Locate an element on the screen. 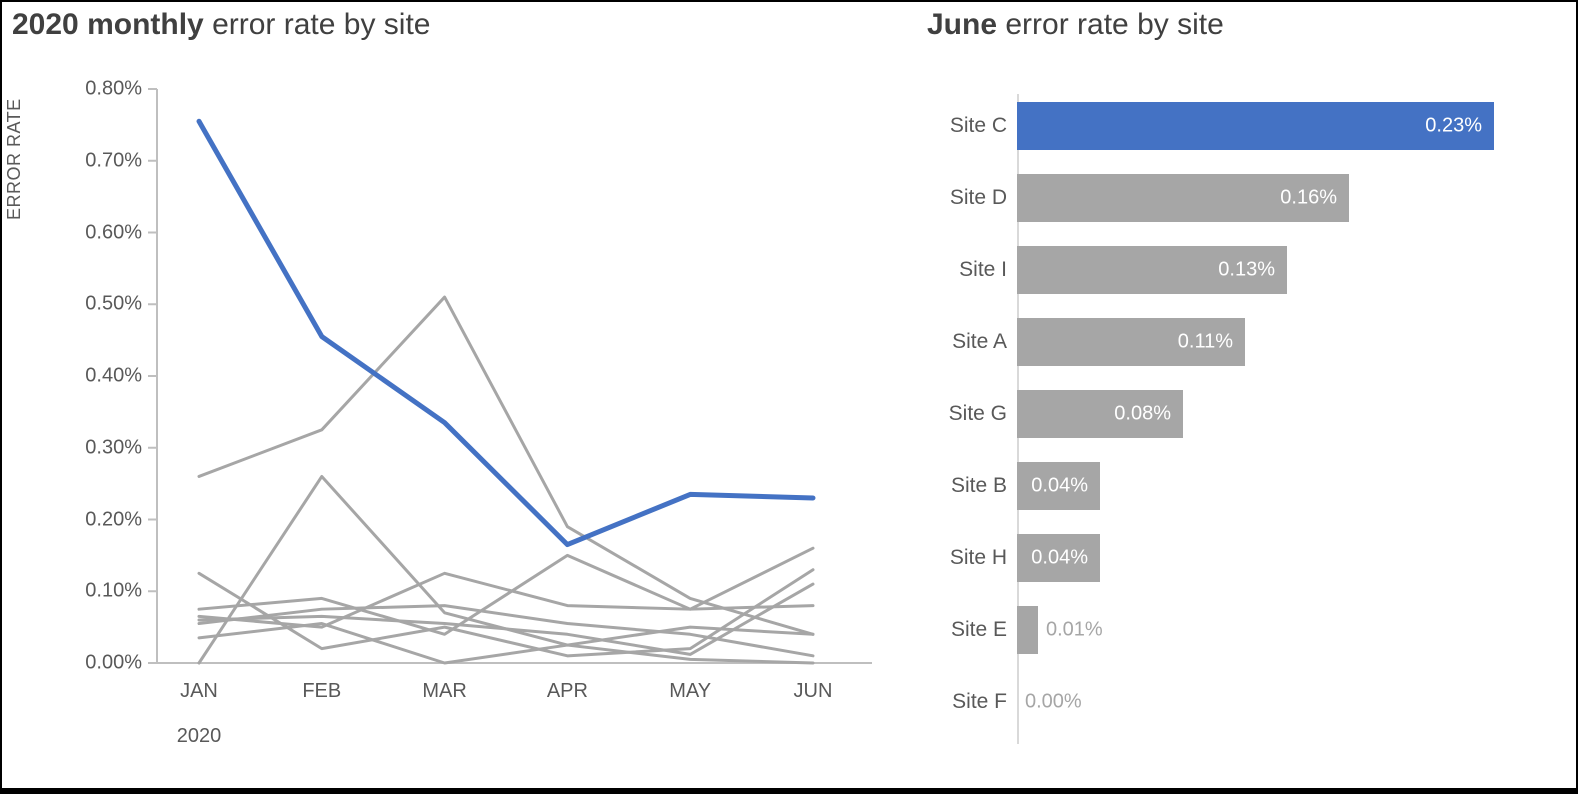 Image resolution: width=1578 pixels, height=794 pixels. bar-value-label: 0.23% is located at coordinates (1453, 125).